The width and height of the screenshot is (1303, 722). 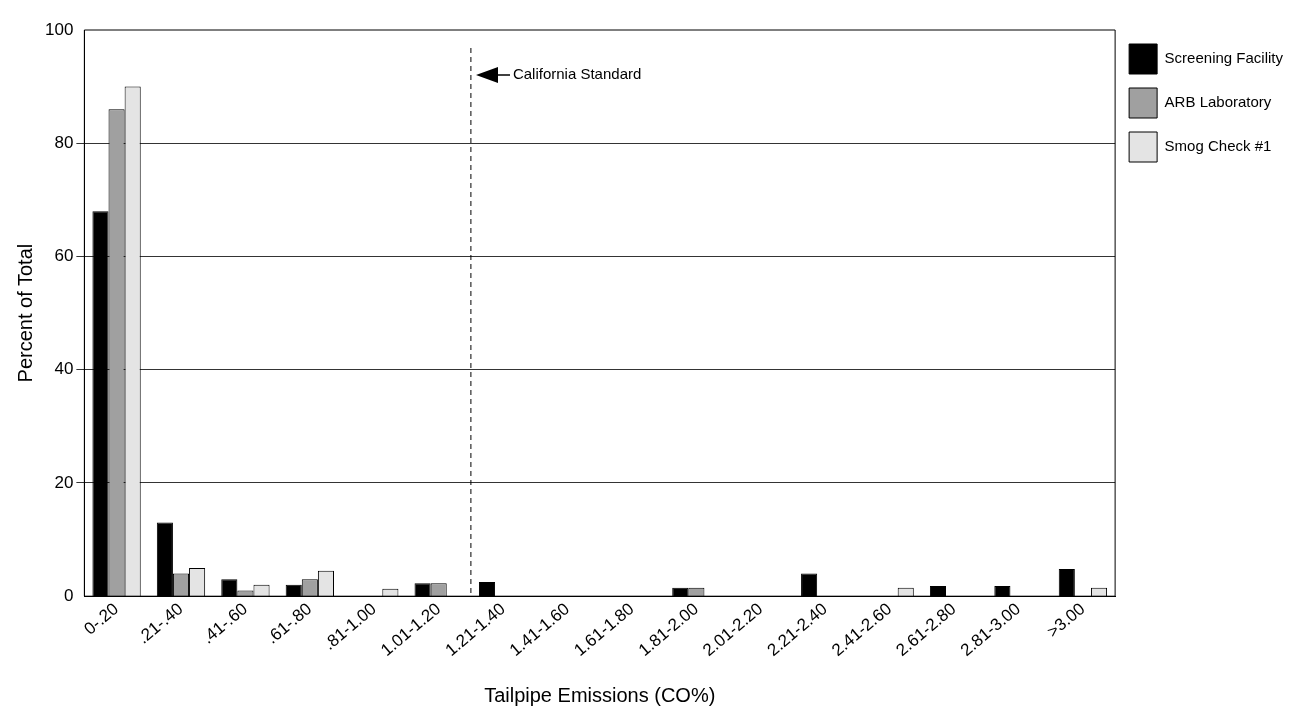 I want to click on legend-label: Screening Facility, so click(x=1224, y=58).